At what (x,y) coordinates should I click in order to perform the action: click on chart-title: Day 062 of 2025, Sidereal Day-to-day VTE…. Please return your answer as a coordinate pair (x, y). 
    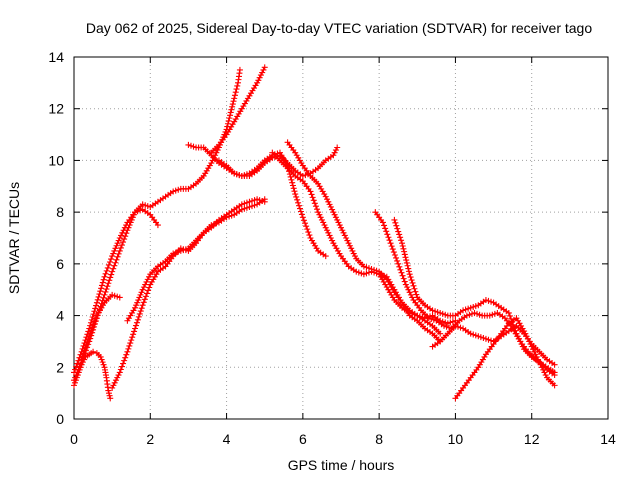
    Looking at the image, I should click on (339, 28).